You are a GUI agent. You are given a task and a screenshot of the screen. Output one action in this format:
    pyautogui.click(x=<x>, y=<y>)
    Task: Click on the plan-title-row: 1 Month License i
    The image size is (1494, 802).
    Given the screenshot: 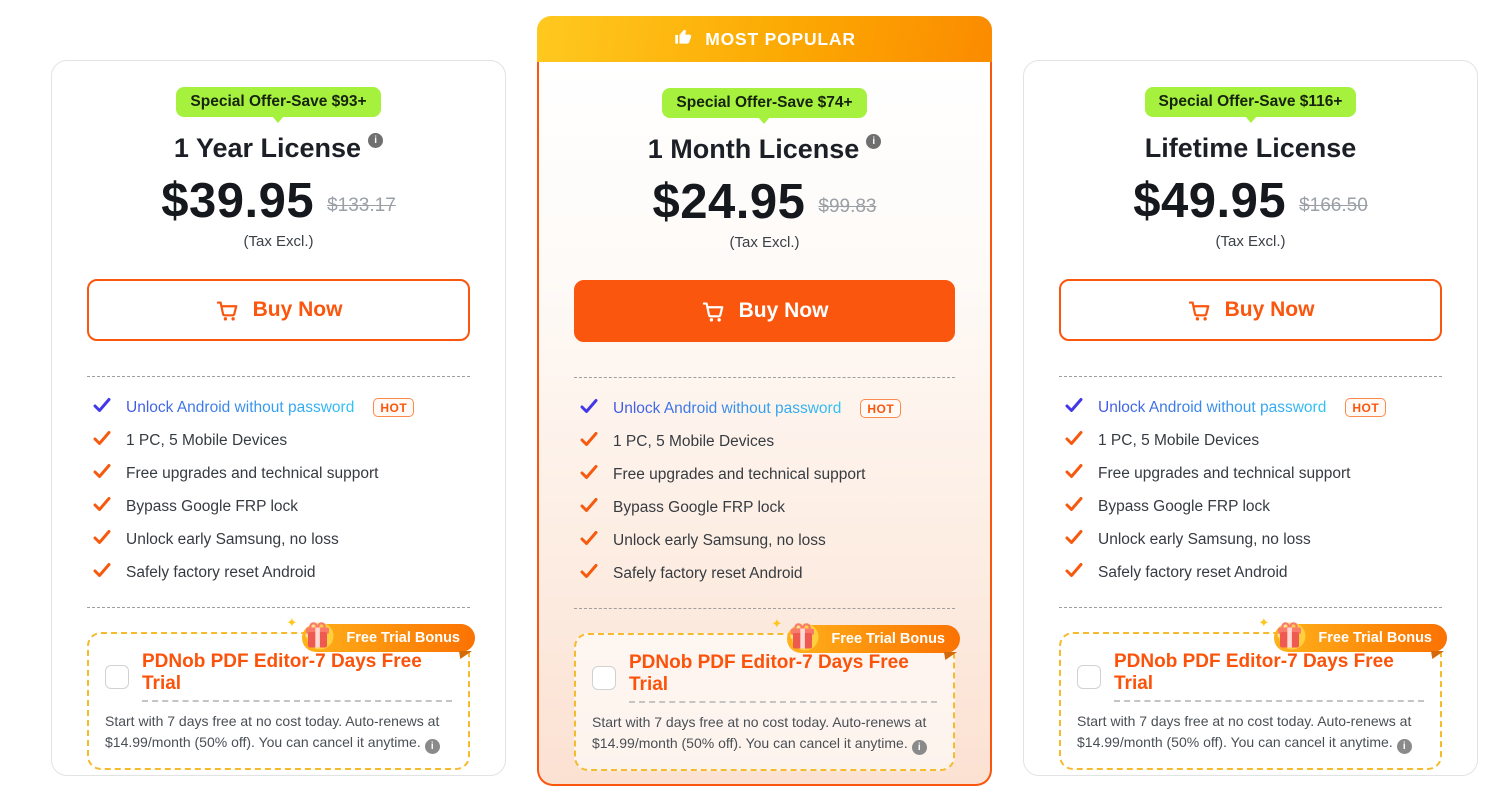 What is the action you would take?
    pyautogui.click(x=764, y=149)
    